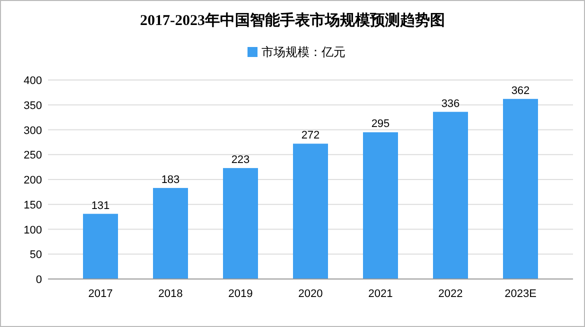 Image resolution: width=585 pixels, height=327 pixels. Describe the element at coordinates (170, 180) in the screenshot. I see `data-label: 183` at that location.